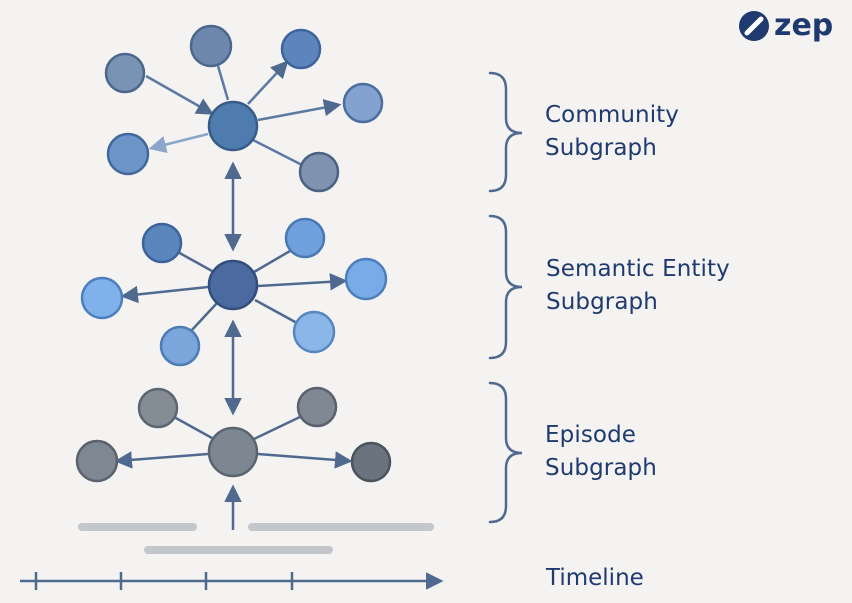  I want to click on zep-logo: zep, so click(785, 26).